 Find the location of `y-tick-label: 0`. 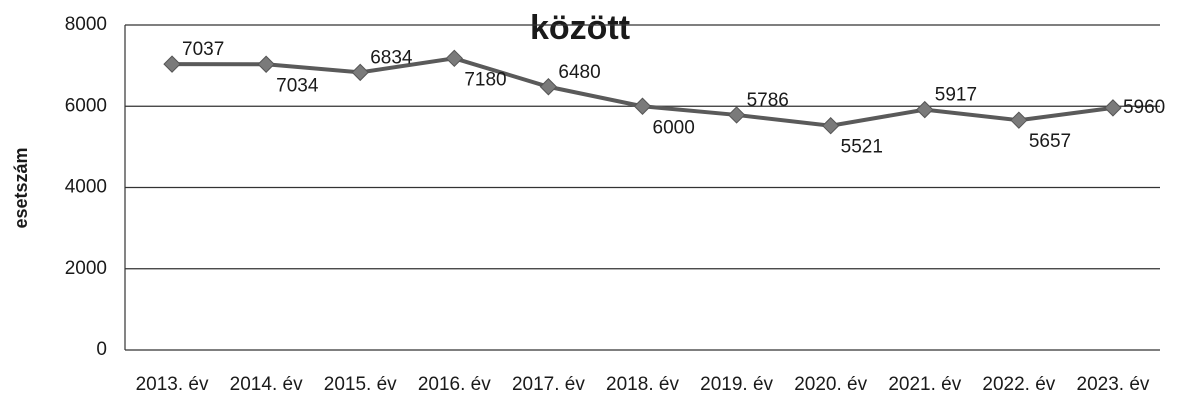

y-tick-label: 0 is located at coordinates (101, 349).